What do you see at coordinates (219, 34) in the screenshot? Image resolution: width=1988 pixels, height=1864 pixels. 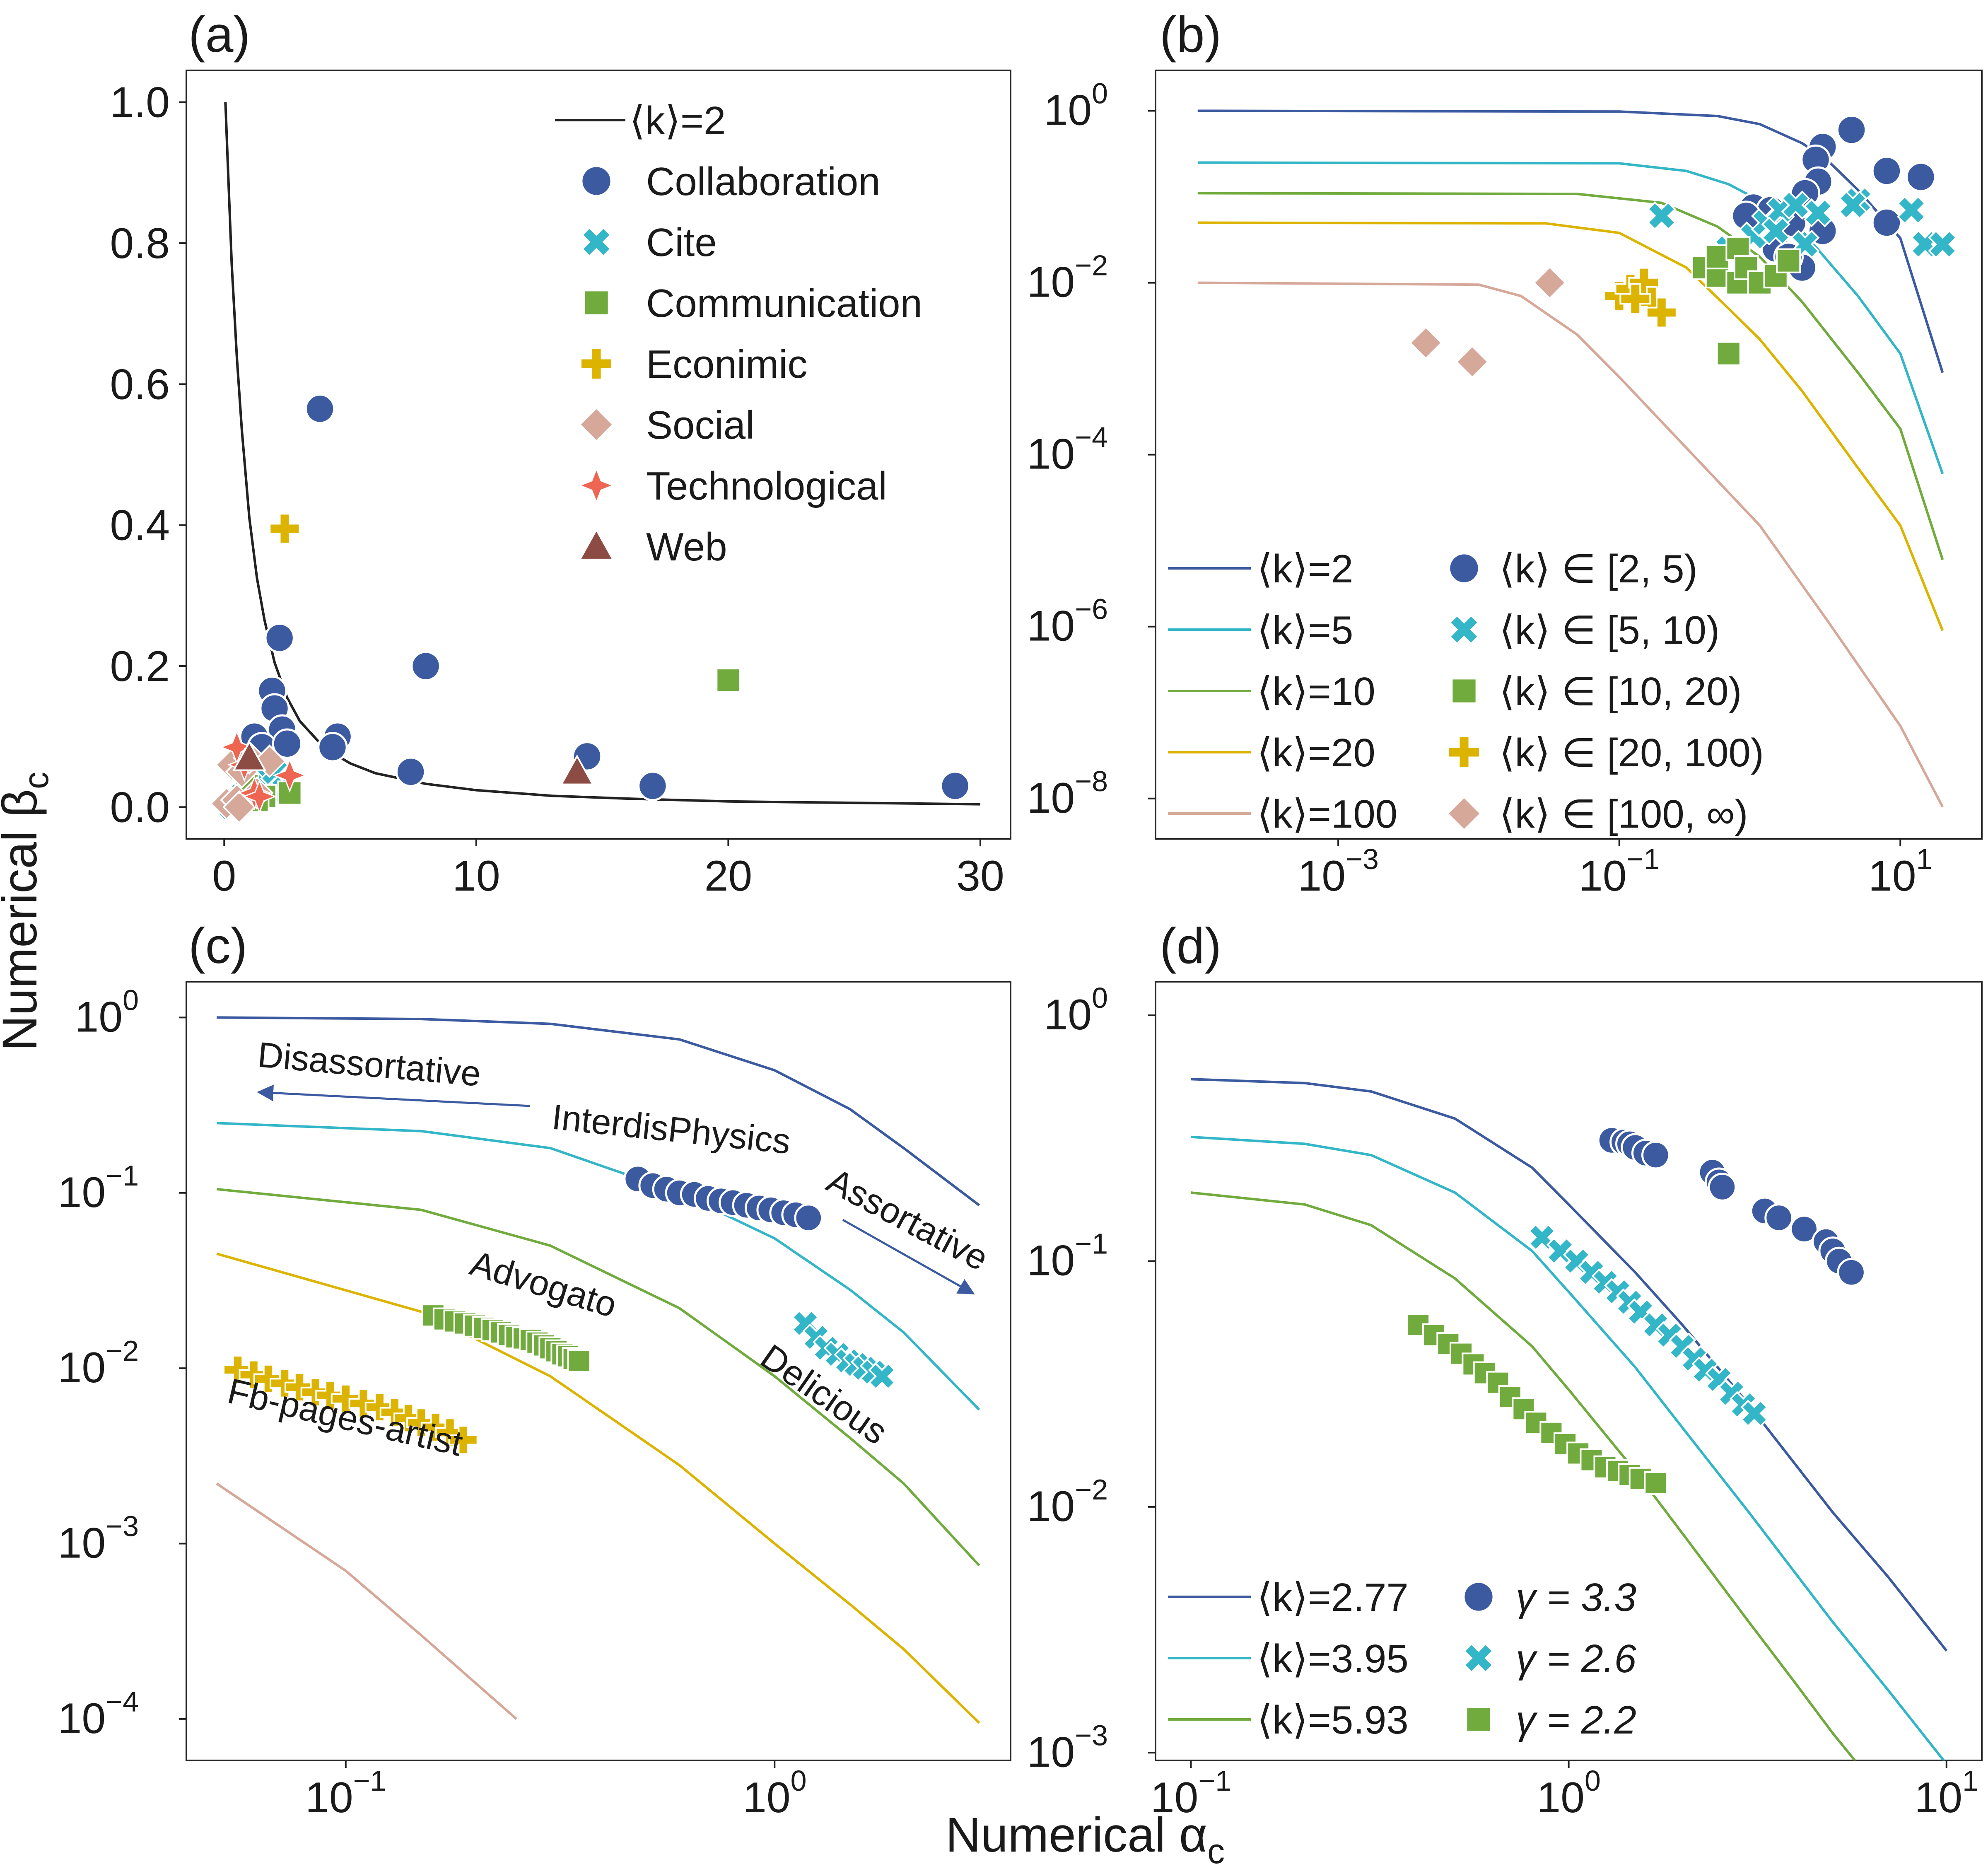 I see `panel-label-a: (a)` at bounding box center [219, 34].